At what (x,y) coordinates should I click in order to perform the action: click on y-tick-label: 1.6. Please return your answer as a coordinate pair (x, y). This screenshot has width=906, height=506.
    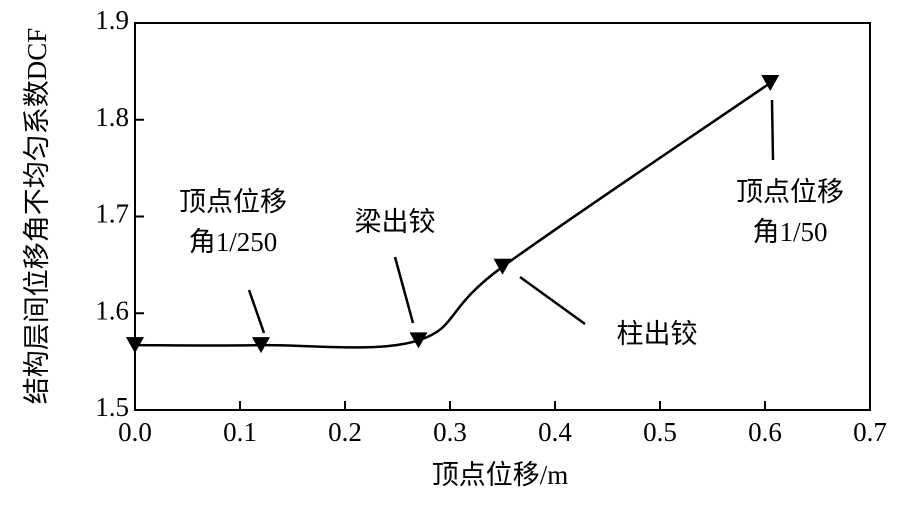
    Looking at the image, I should click on (112, 310).